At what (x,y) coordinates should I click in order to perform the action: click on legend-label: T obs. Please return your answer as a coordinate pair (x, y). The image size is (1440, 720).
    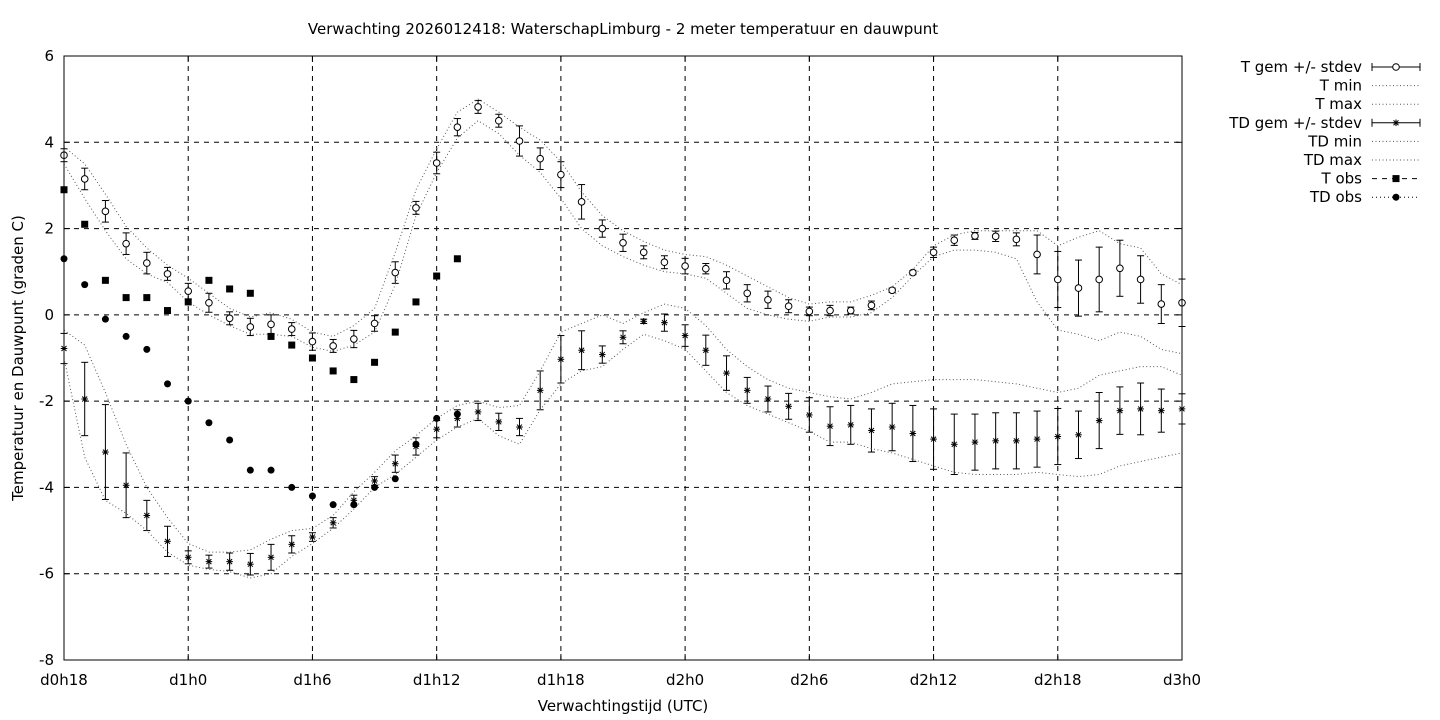
    Looking at the image, I should click on (1342, 179).